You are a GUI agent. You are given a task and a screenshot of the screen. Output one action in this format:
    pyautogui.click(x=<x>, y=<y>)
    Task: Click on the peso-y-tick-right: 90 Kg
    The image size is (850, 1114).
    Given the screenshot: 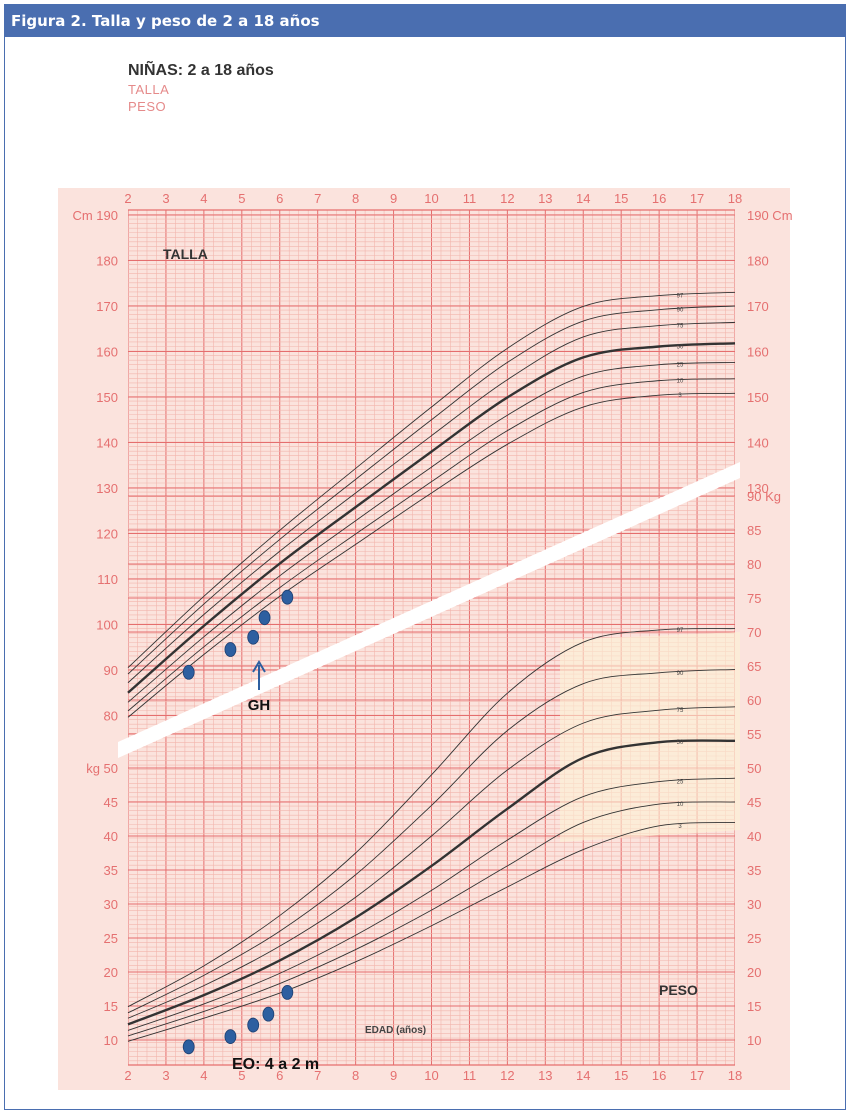 What is the action you would take?
    pyautogui.click(x=764, y=496)
    